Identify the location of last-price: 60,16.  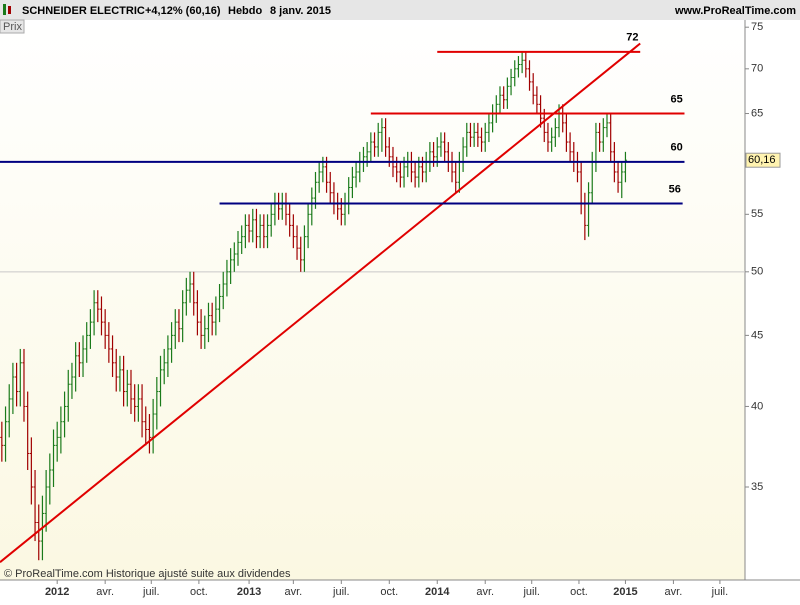
(762, 160).